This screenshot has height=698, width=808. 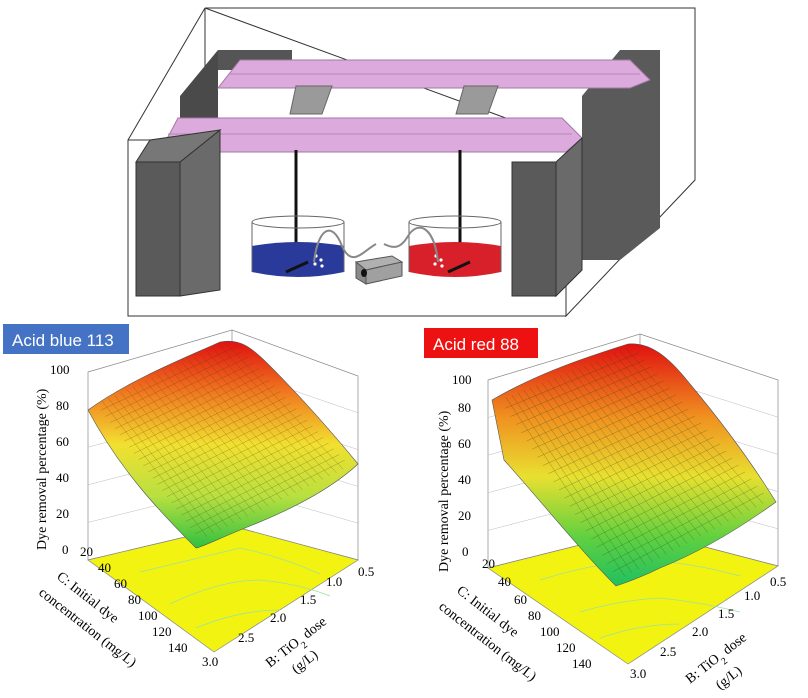 What do you see at coordinates (66, 339) in the screenshot?
I see `badge-acid-blue` at bounding box center [66, 339].